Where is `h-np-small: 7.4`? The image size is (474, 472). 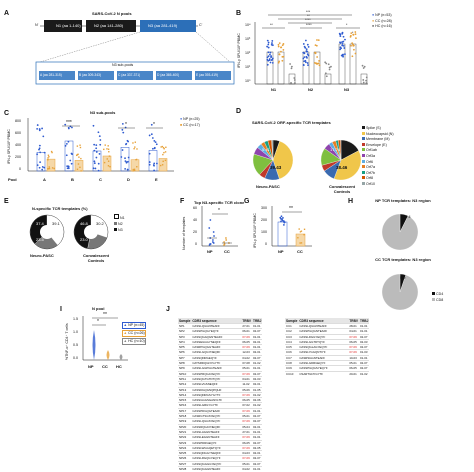 h-np-small: 7.4 is located at coordinates (408, 216).